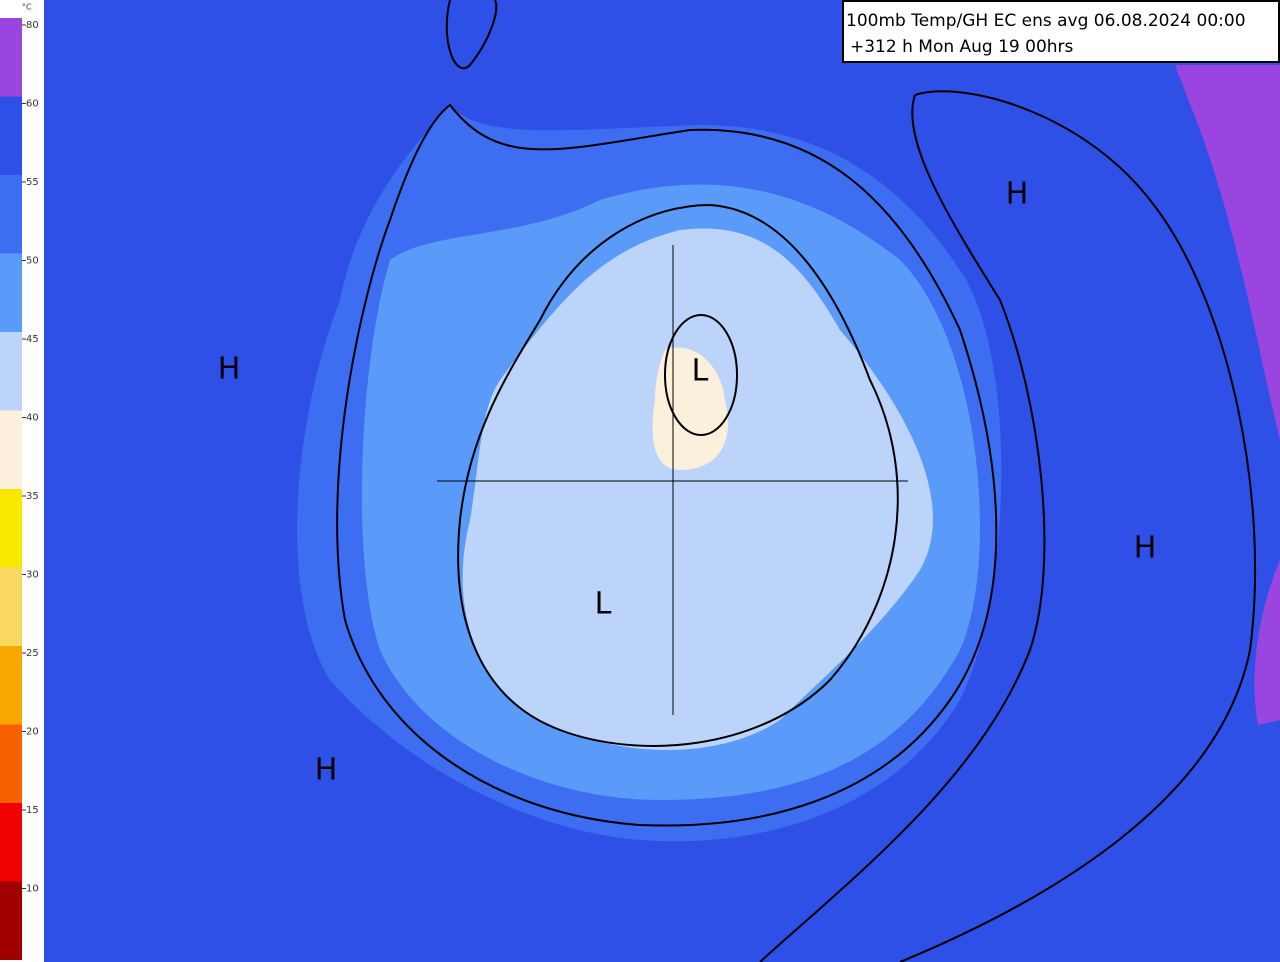  What do you see at coordinates (27, 7) in the screenshot?
I see `legend-unit: °C` at bounding box center [27, 7].